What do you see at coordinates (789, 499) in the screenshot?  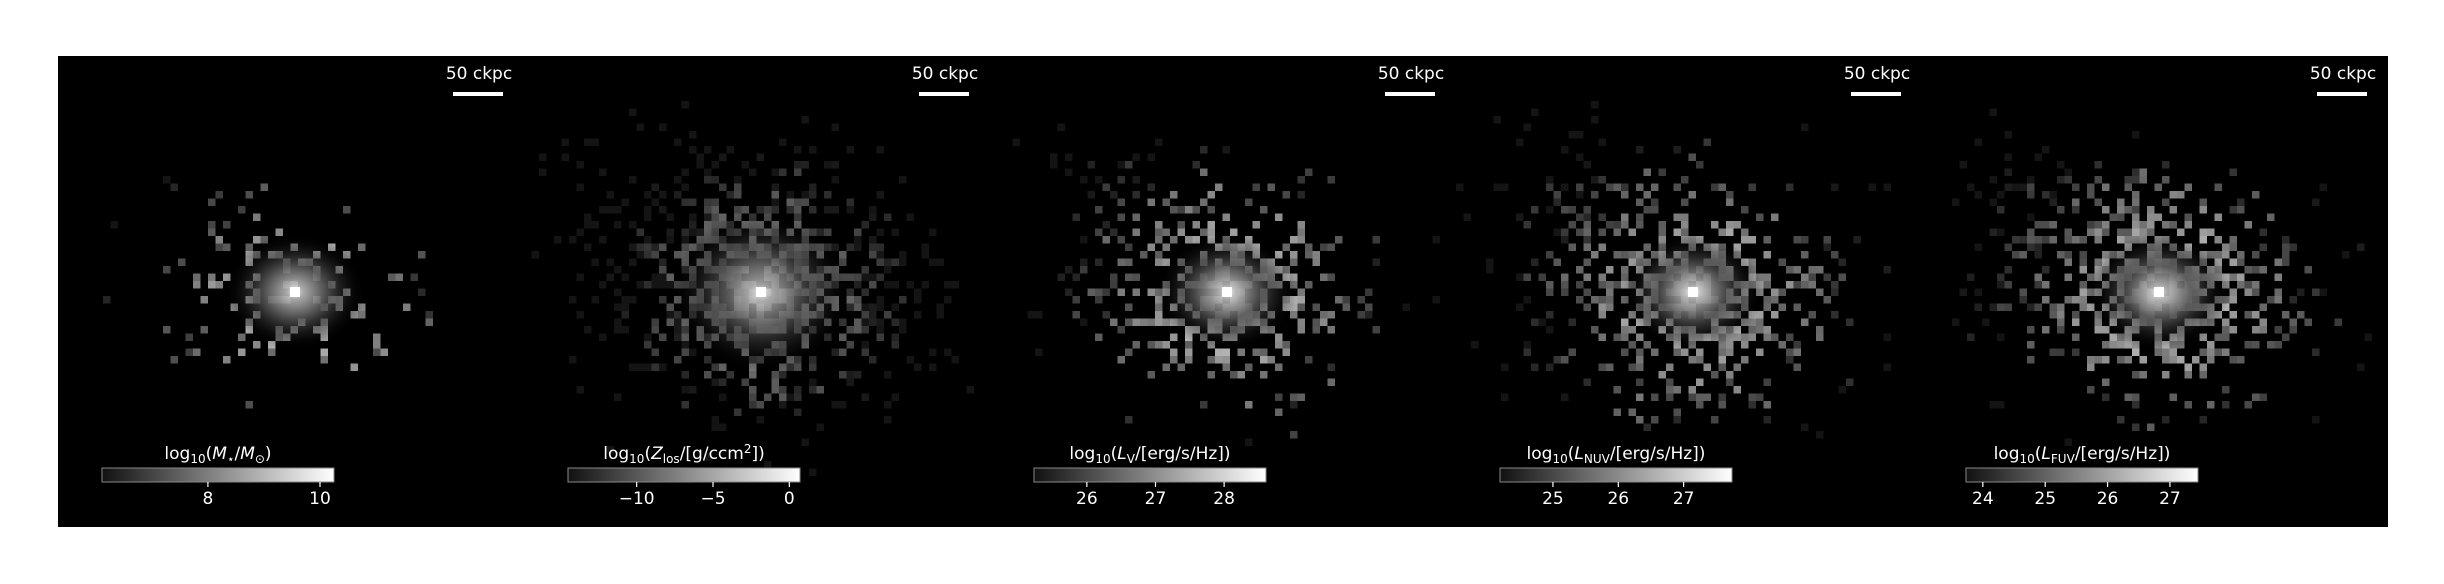 I see `colorbar-tick-label: 0` at bounding box center [789, 499].